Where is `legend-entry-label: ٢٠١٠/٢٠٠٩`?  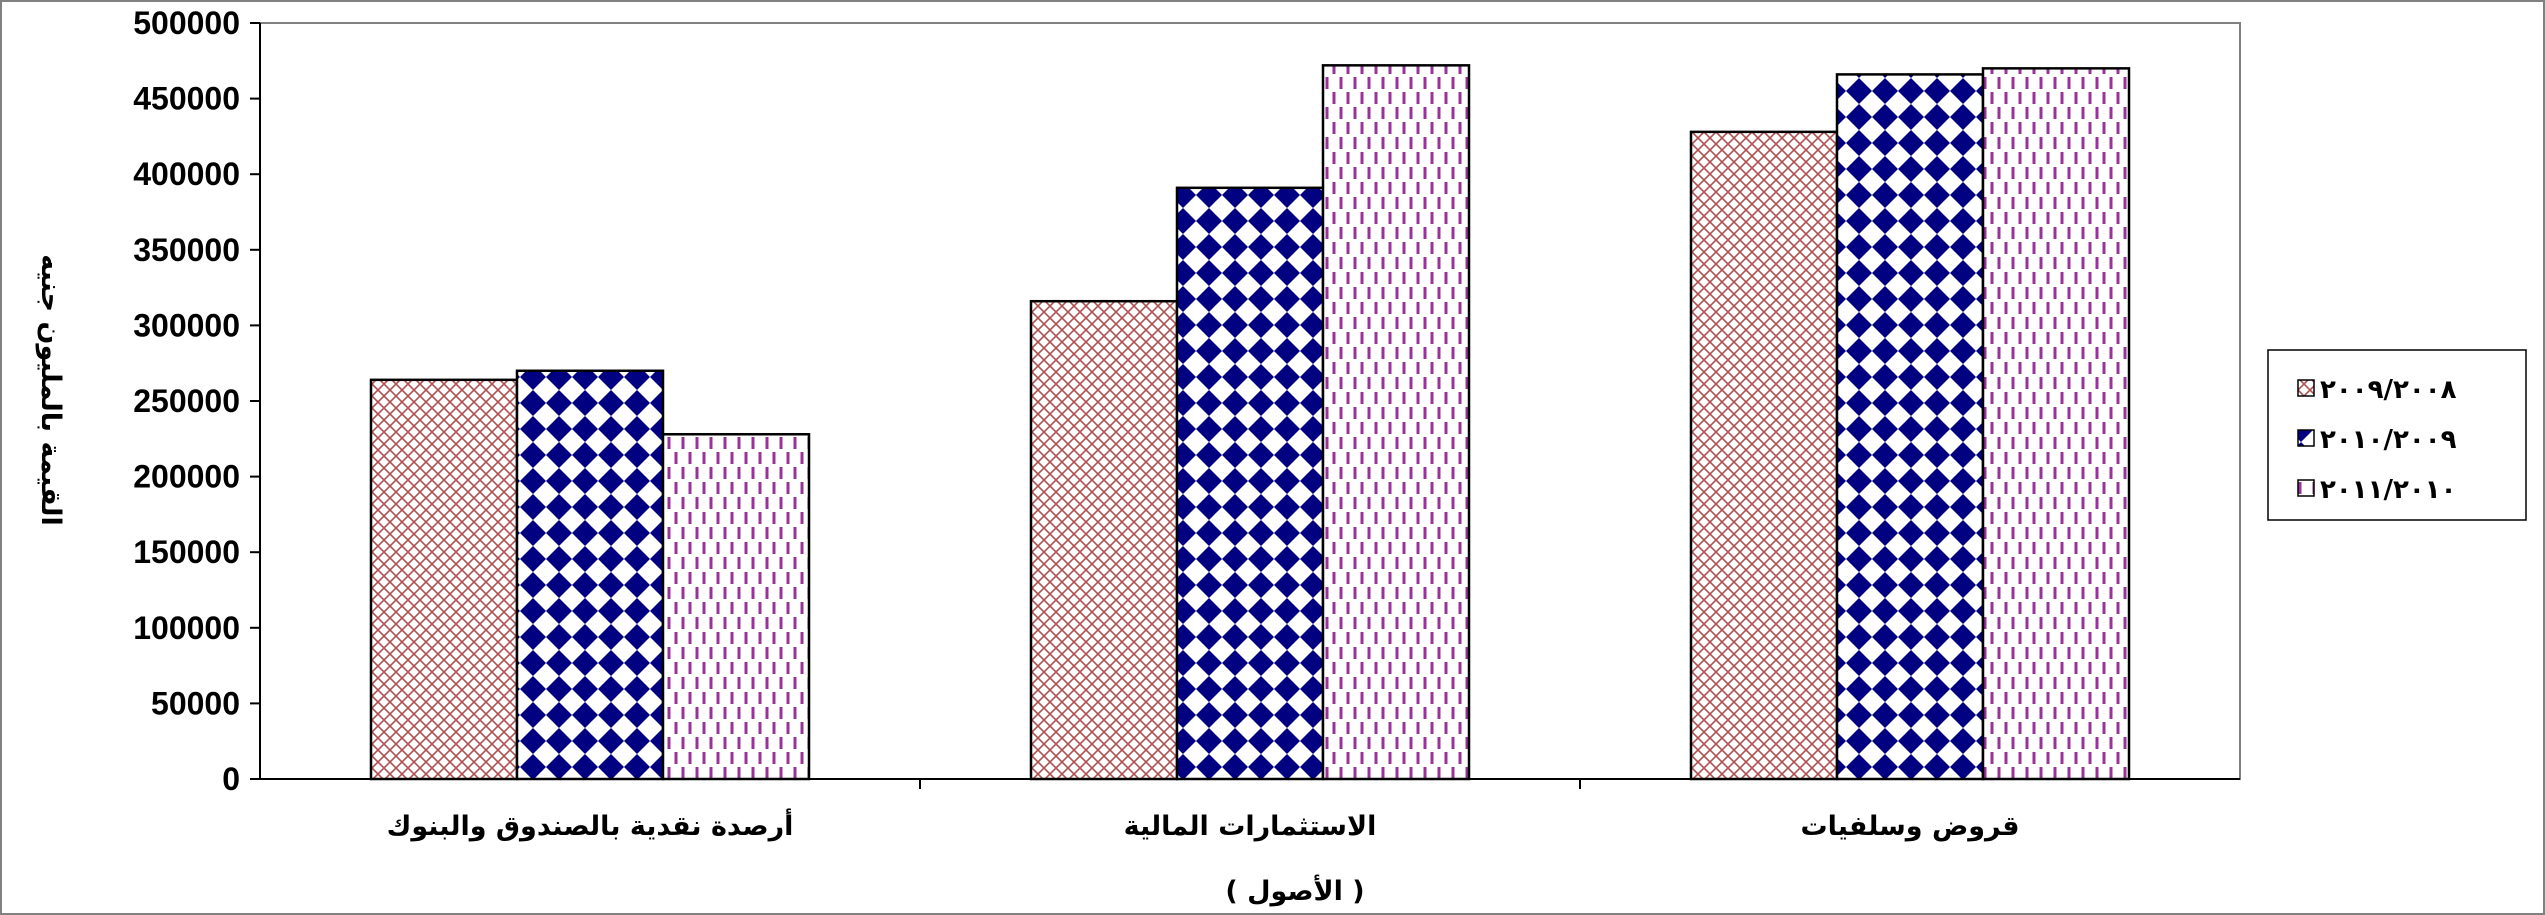 legend-entry-label: ٢٠١٠/٢٠٠٩ is located at coordinates (2388, 440).